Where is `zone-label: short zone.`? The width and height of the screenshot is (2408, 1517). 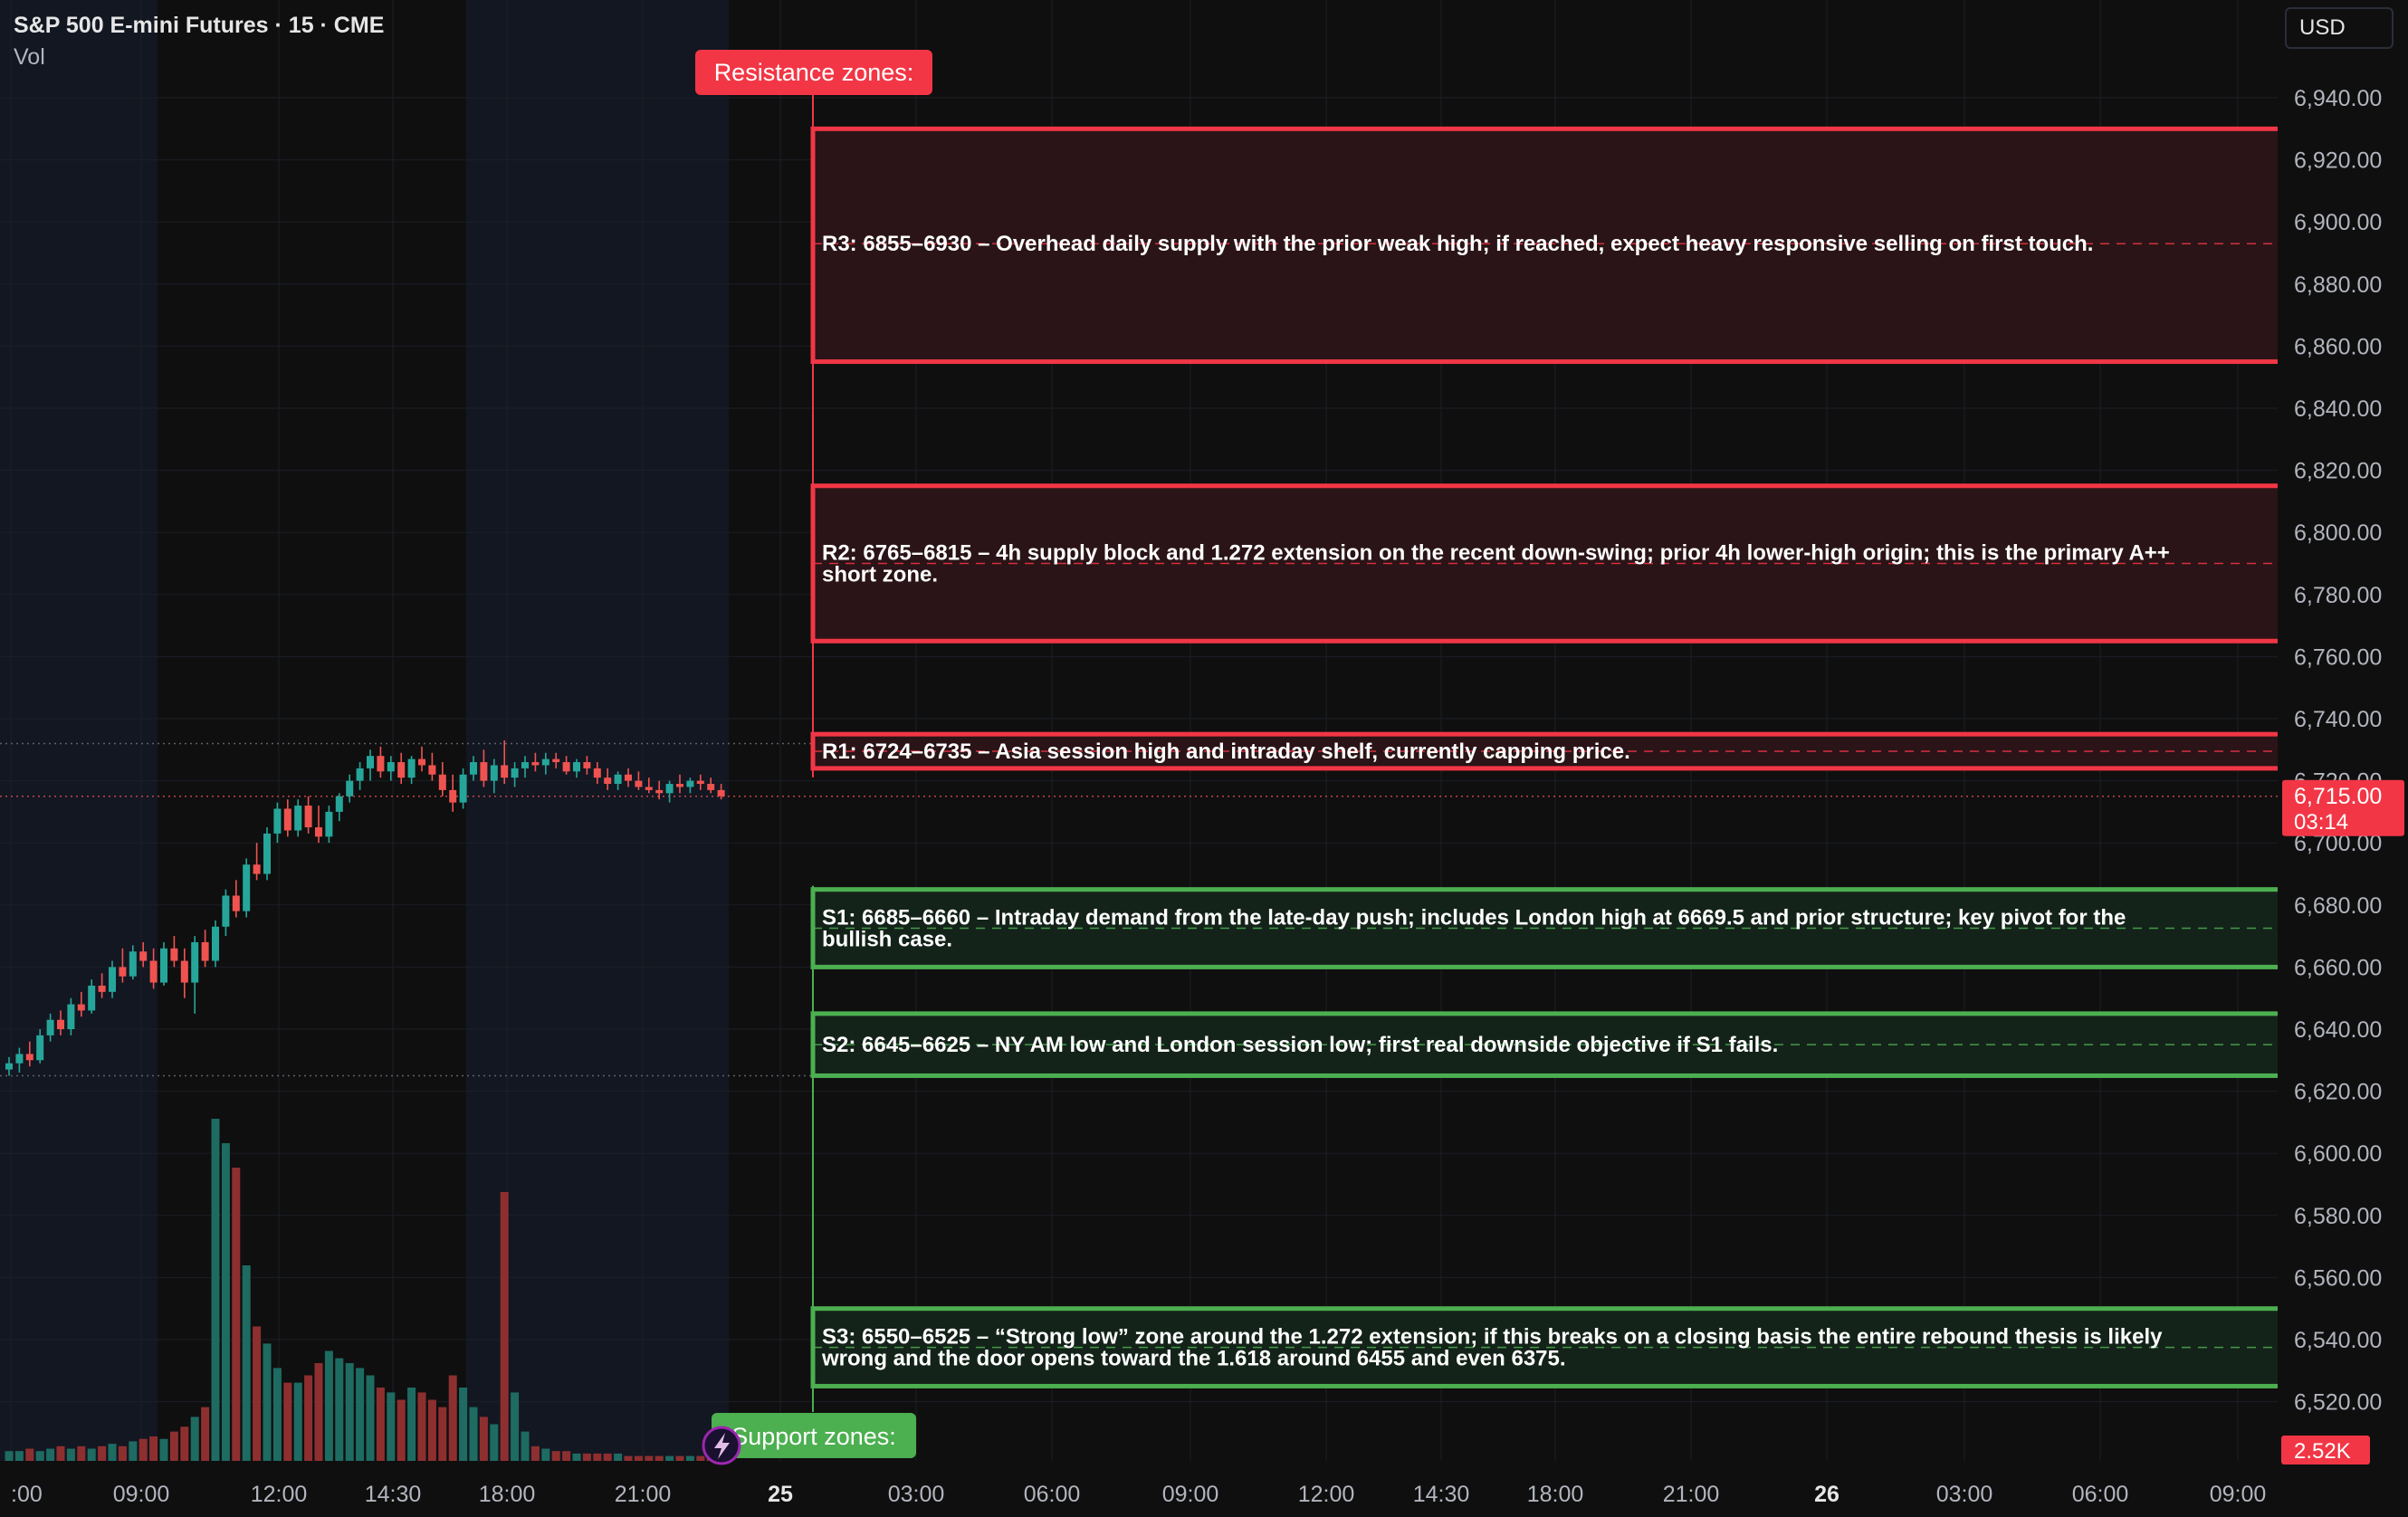
zone-label: short zone. is located at coordinates (880, 575).